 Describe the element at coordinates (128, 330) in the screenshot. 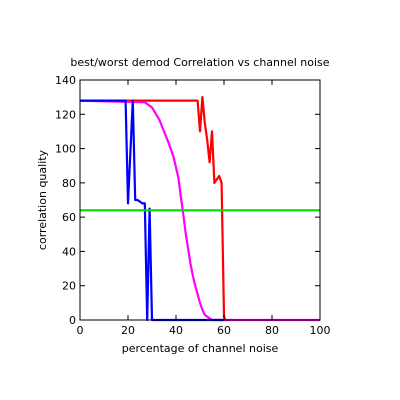

I see `x-tick-label: 20` at that location.